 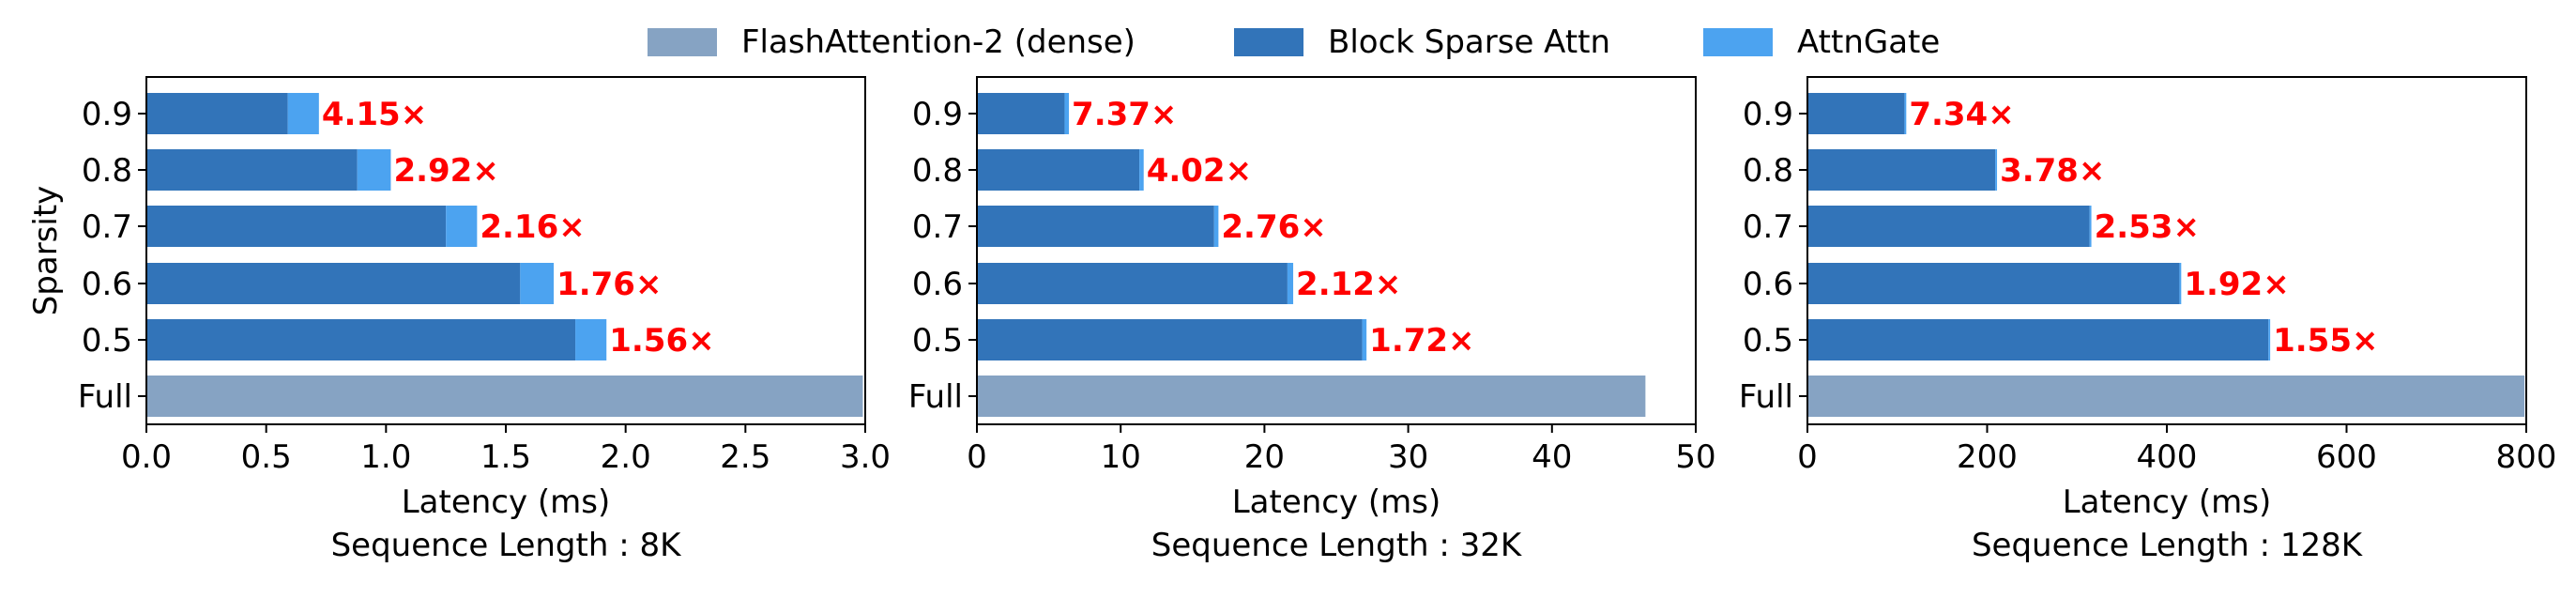 What do you see at coordinates (745, 457) in the screenshot?
I see `x-tick-label: 2.5` at bounding box center [745, 457].